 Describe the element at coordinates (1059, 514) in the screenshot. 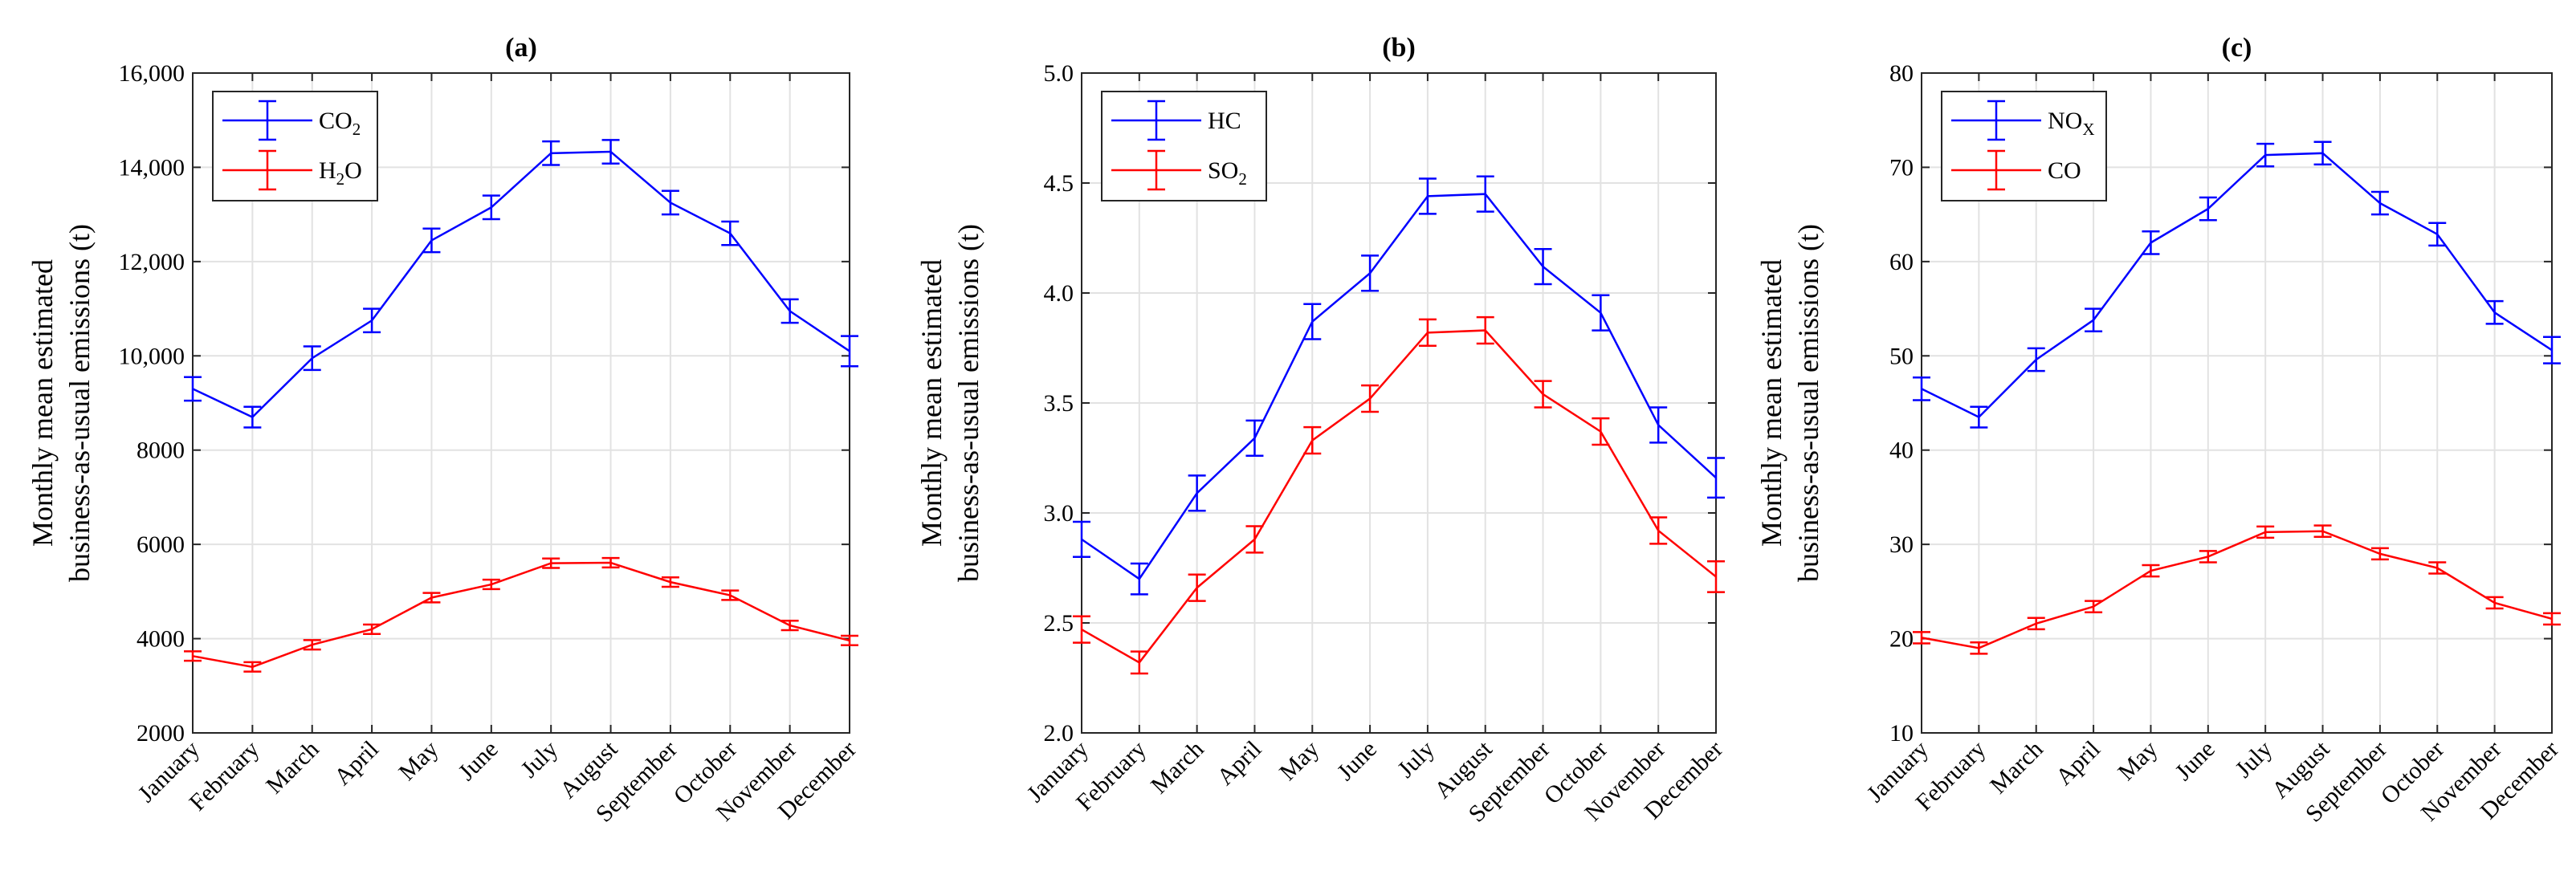

I see `y-tick-label: 3.0` at that location.